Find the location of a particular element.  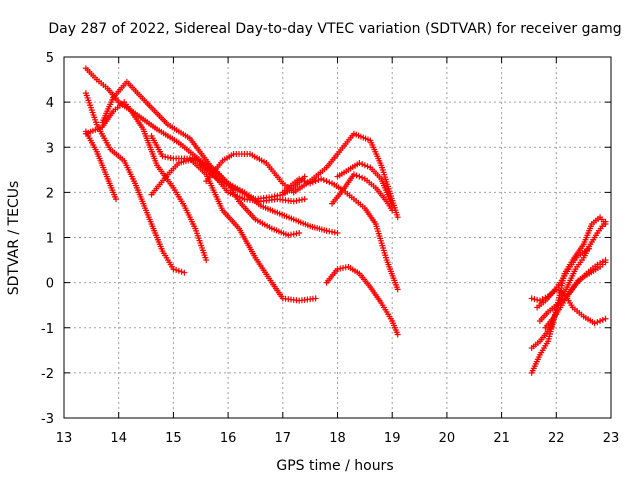

y-tick-label: 3 is located at coordinates (50, 148).